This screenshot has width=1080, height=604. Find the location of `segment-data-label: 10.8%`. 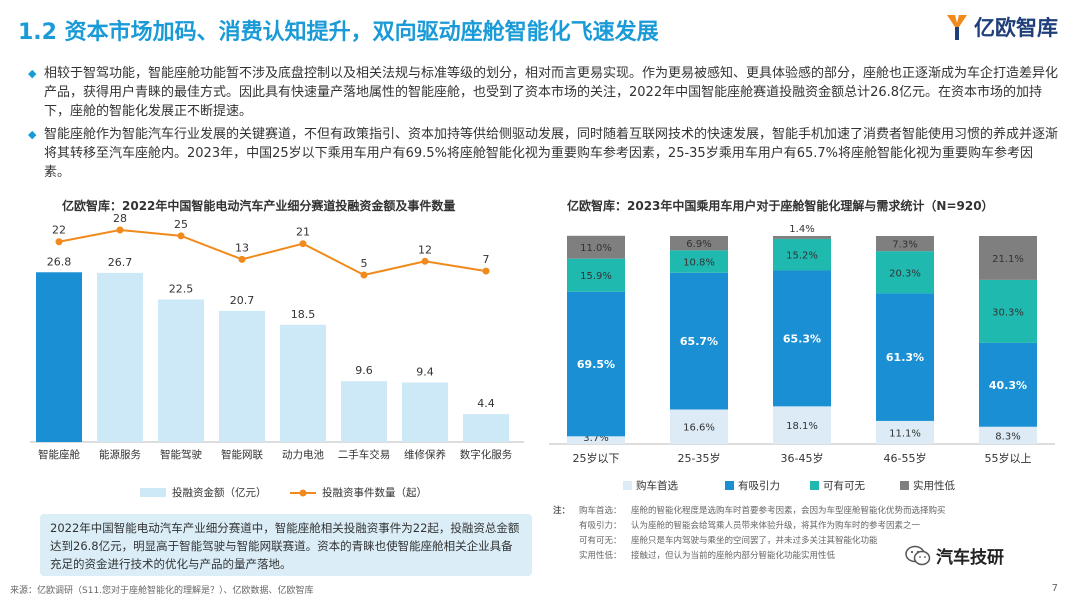

segment-data-label: 10.8% is located at coordinates (699, 263).